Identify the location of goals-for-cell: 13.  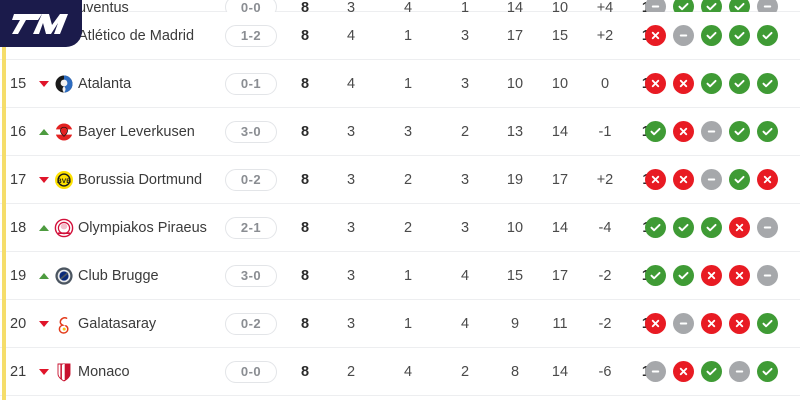
(515, 131).